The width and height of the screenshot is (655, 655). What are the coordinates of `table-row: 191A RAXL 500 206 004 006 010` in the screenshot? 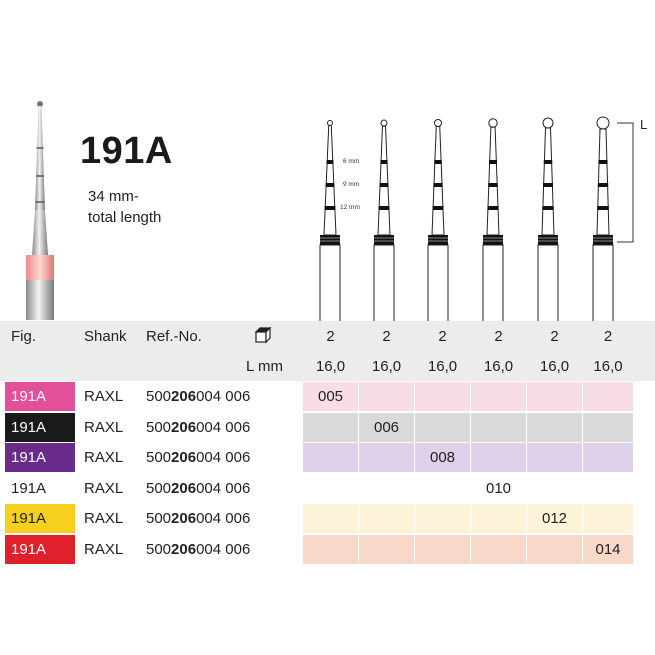 It's located at (327, 488).